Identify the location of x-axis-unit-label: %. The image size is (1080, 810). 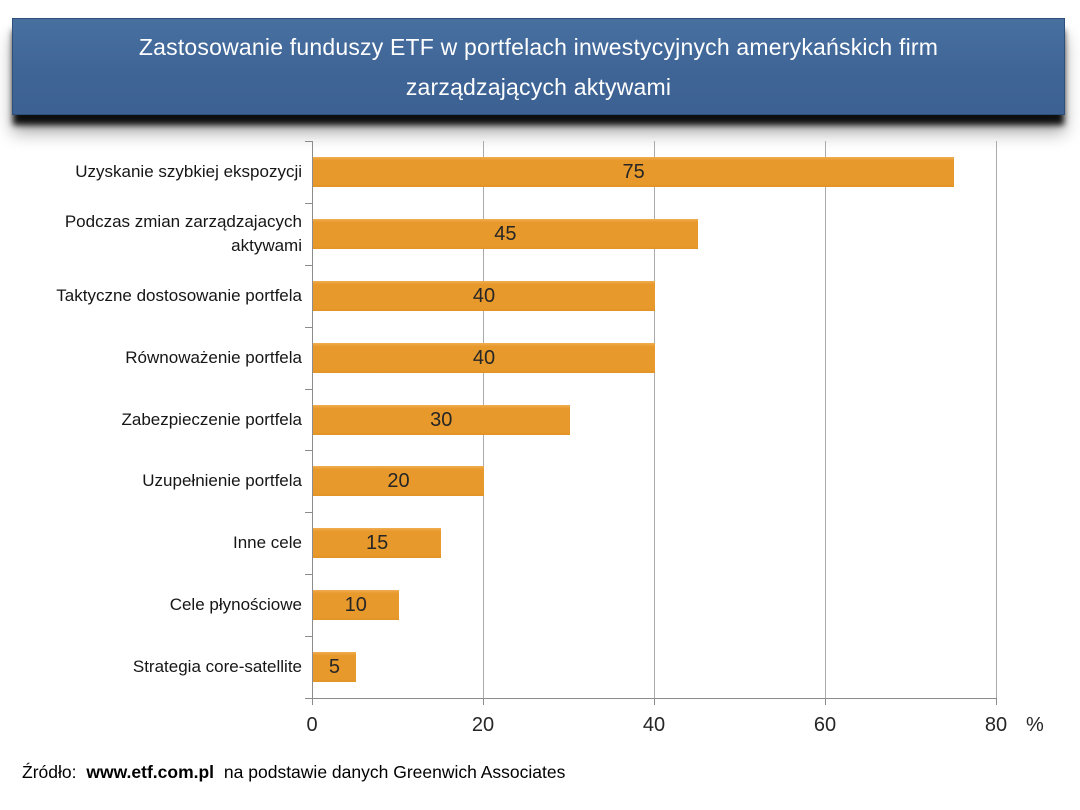
(1035, 725).